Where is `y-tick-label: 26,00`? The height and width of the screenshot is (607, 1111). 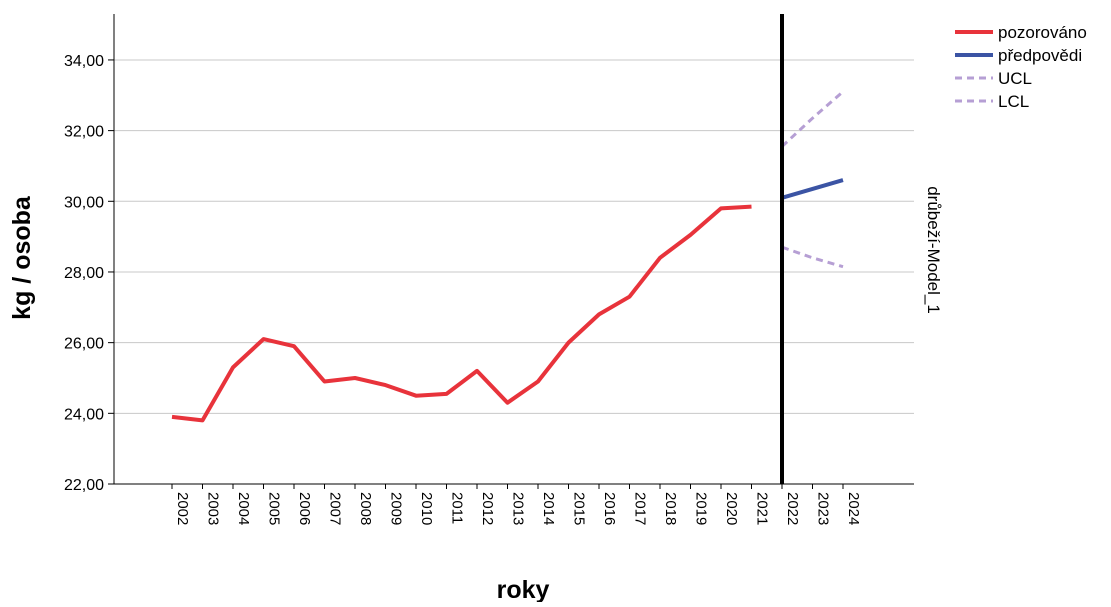
y-tick-label: 26,00 is located at coordinates (84, 344).